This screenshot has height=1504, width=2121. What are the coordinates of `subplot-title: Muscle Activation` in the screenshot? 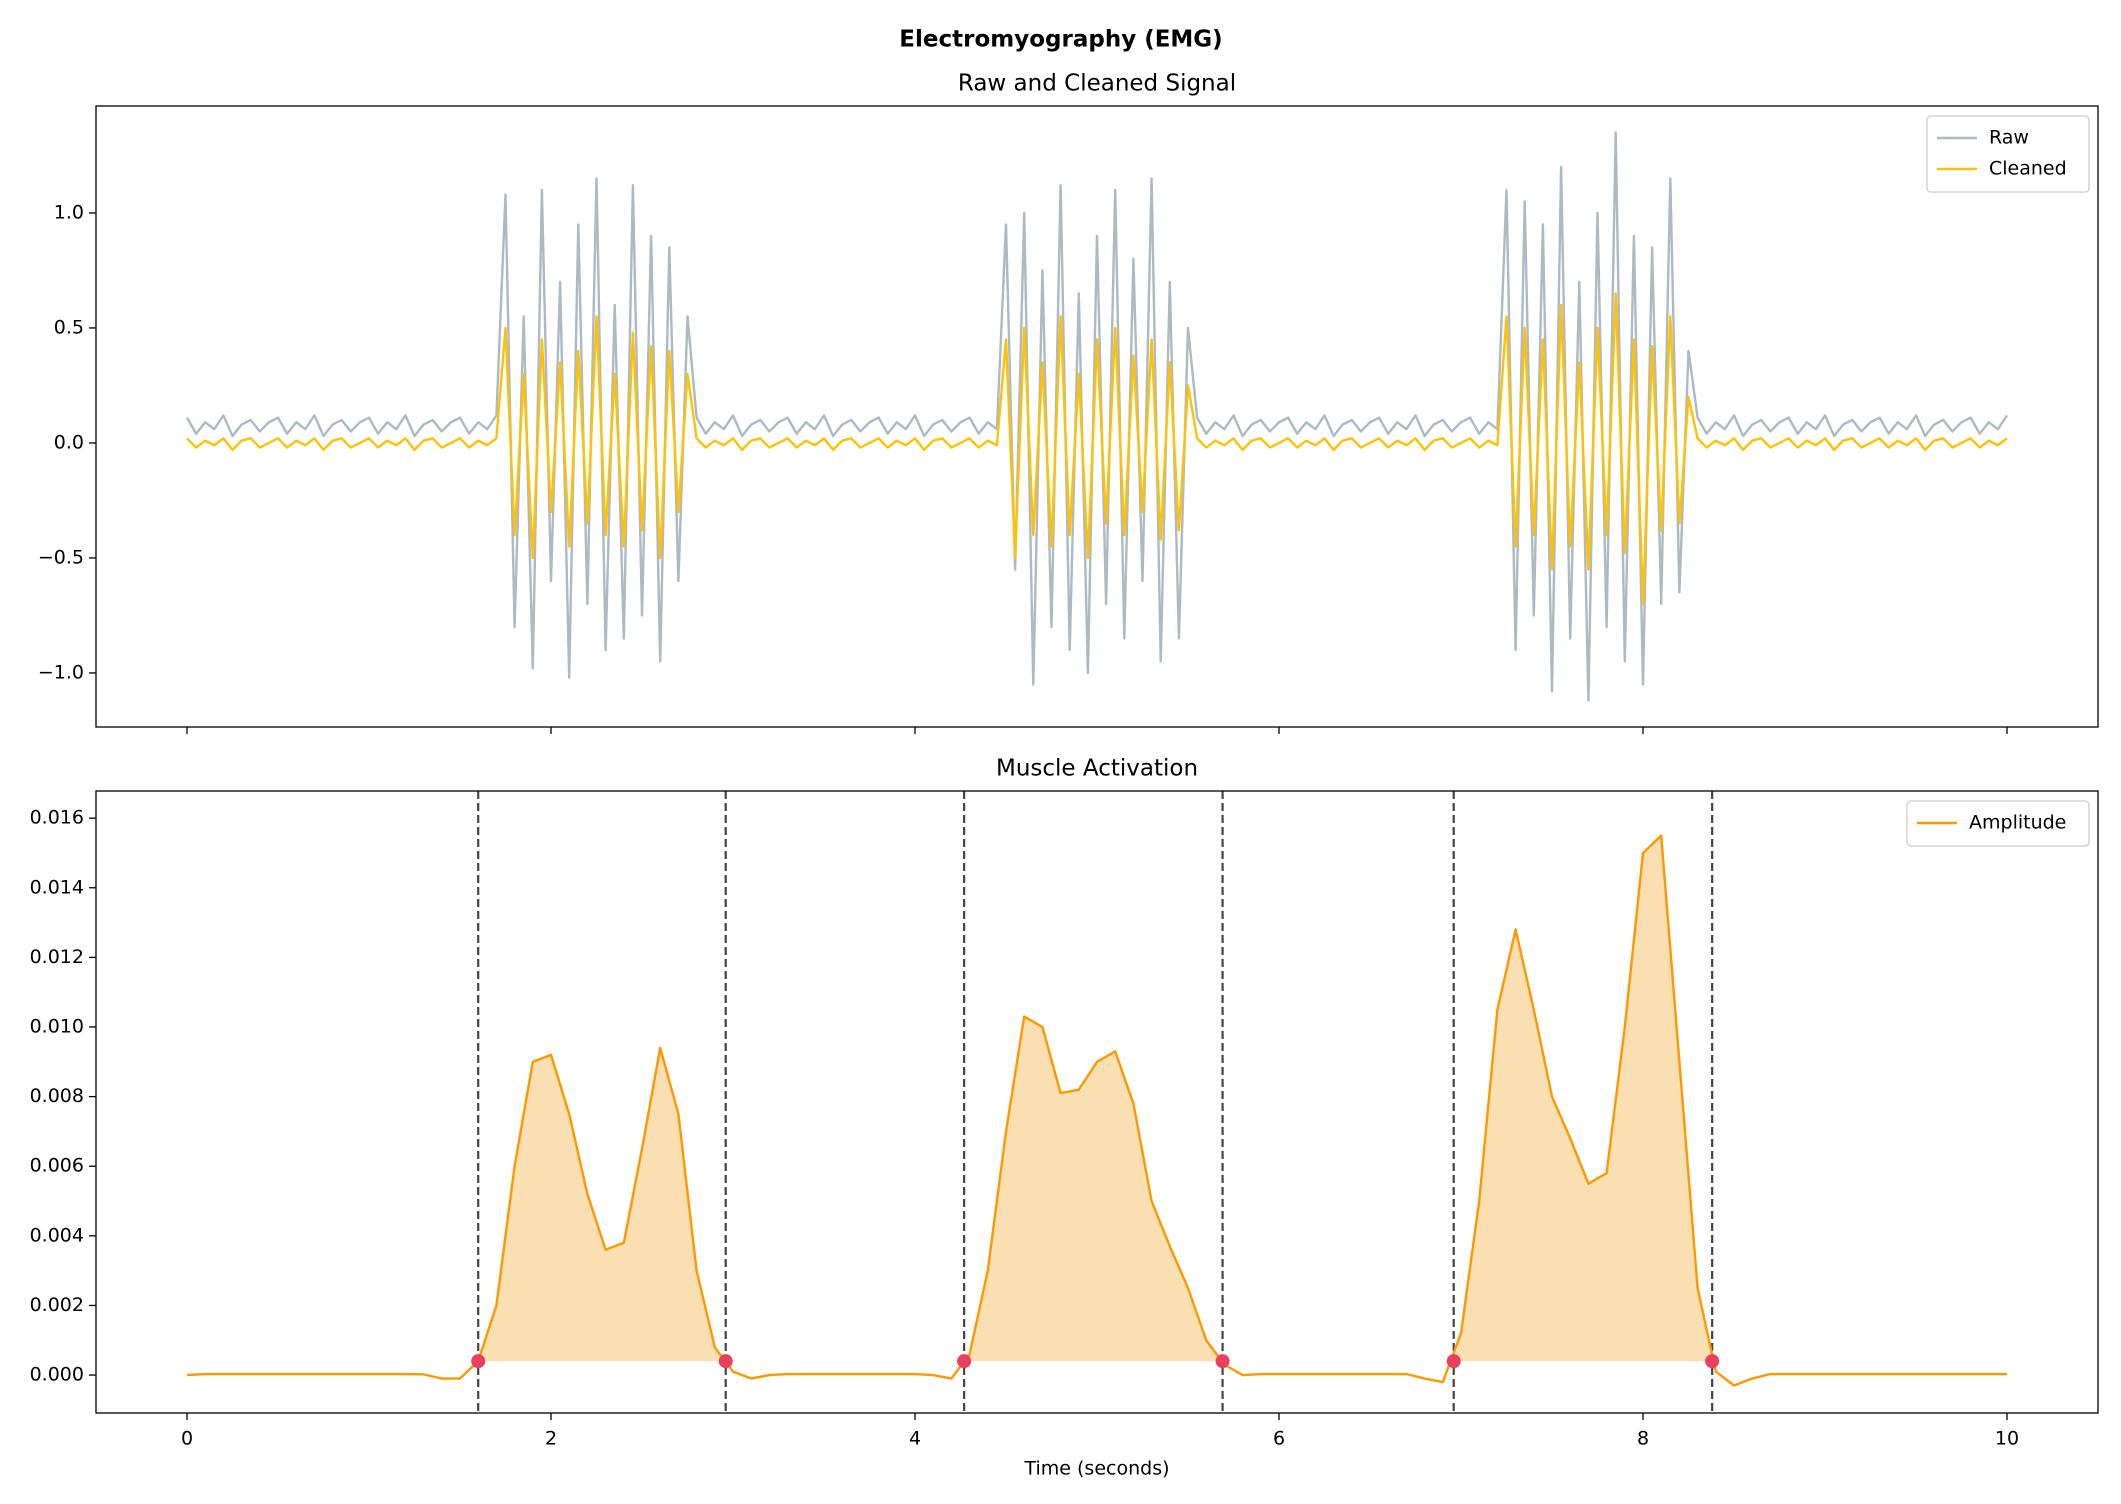 It's located at (1097, 769).